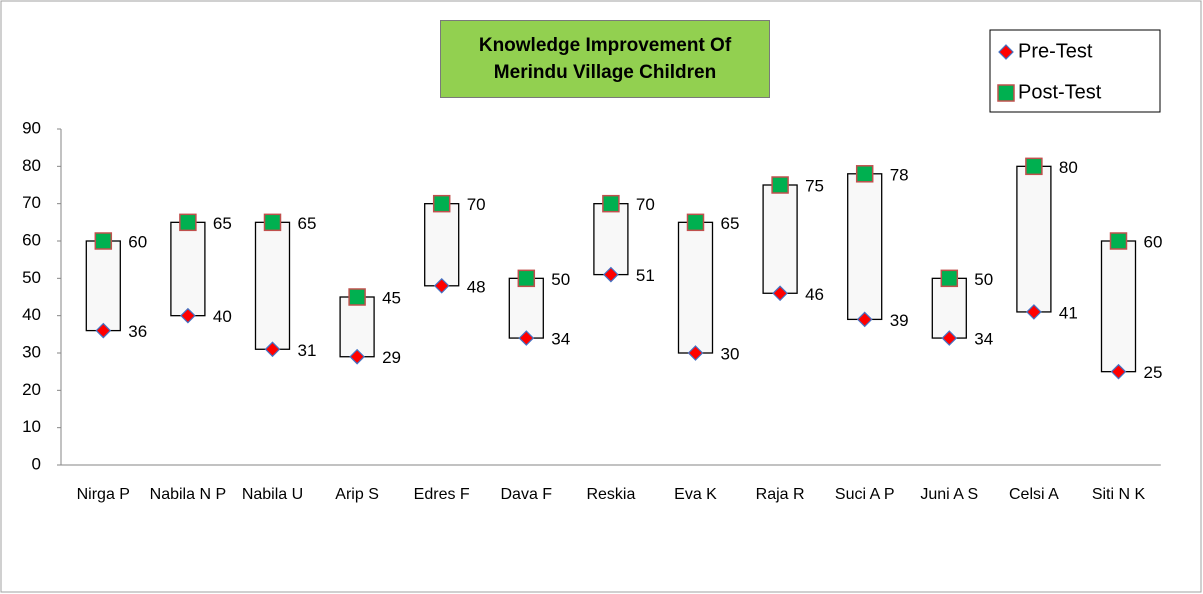 Image resolution: width=1203 pixels, height=594 pixels. What do you see at coordinates (391, 297) in the screenshot?
I see `data-label: 45` at bounding box center [391, 297].